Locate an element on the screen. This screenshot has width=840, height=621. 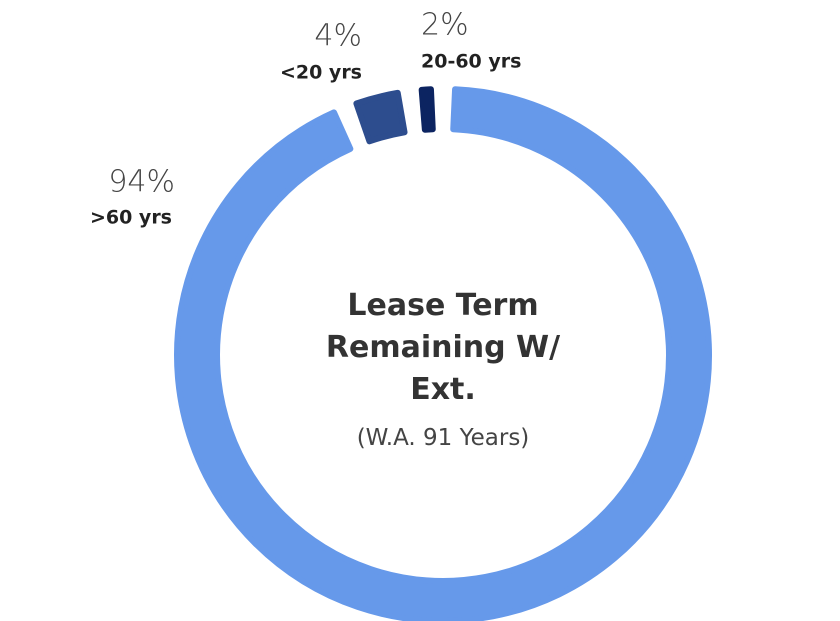
category-label: 20-60 yrs is located at coordinates (471, 62).